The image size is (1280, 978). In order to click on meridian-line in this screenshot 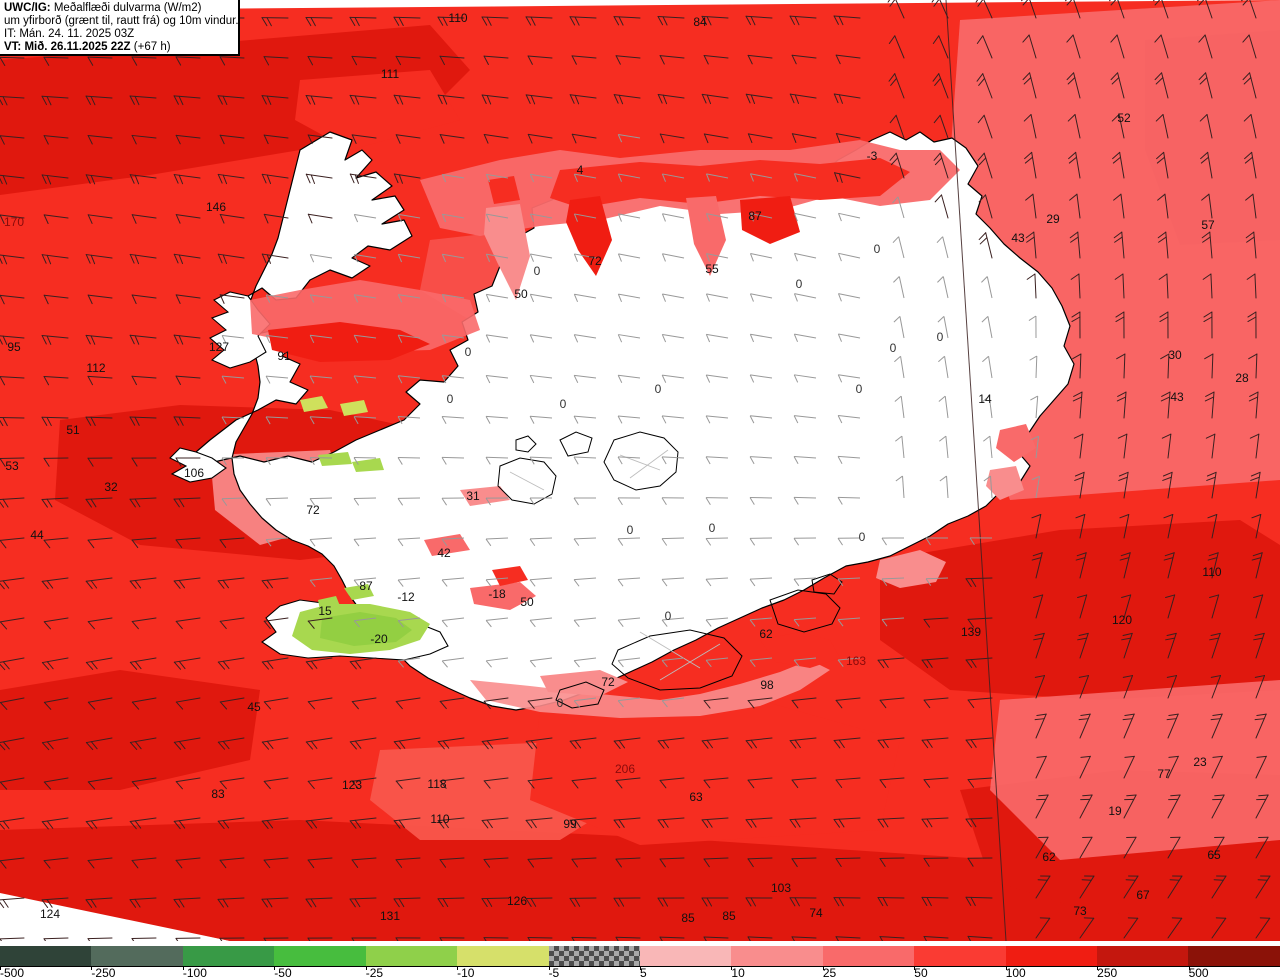, I will do `click(976, 470)`.